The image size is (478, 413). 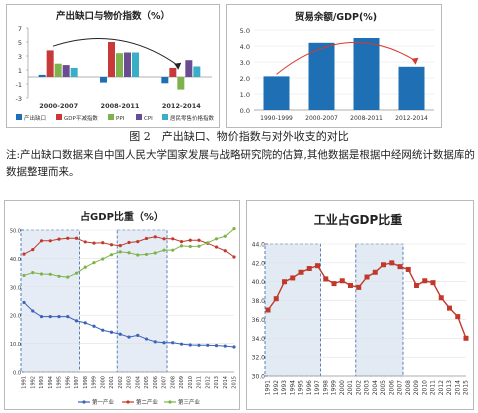 I want to click on y-tick-label: -3, so click(x=19, y=99).